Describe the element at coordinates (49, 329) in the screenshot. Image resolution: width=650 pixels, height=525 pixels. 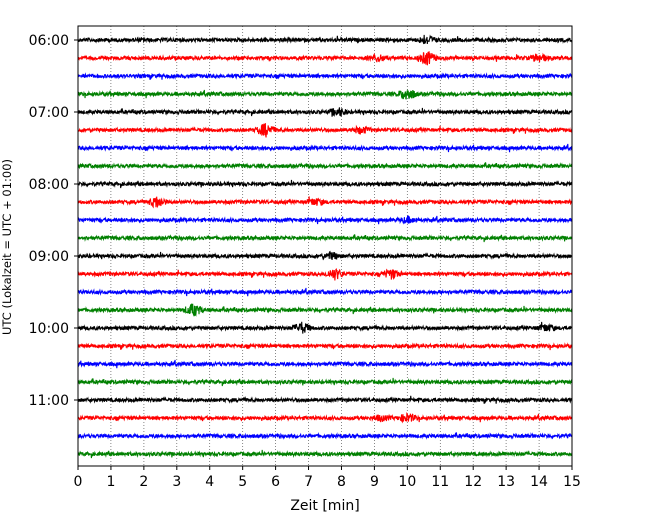
I see `y-tick-label: 10:00` at that location.